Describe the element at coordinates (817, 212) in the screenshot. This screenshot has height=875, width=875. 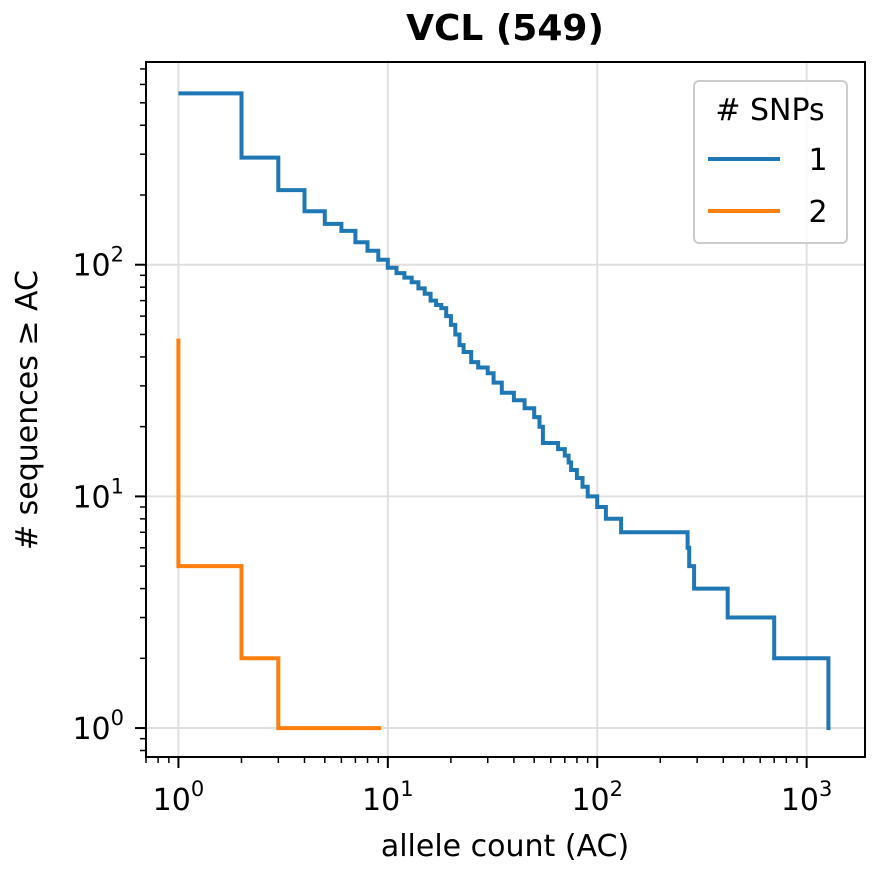
I see `legend-label-series-2: 2` at that location.